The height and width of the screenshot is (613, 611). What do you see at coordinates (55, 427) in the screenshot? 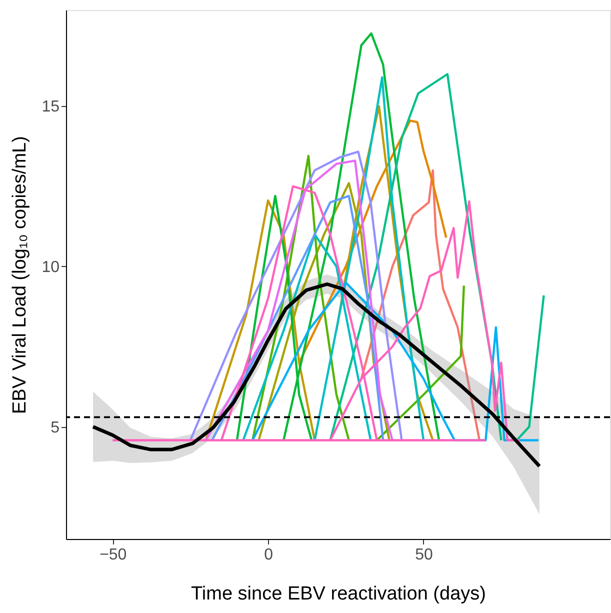
I see `y-tick-label: 5` at bounding box center [55, 427].